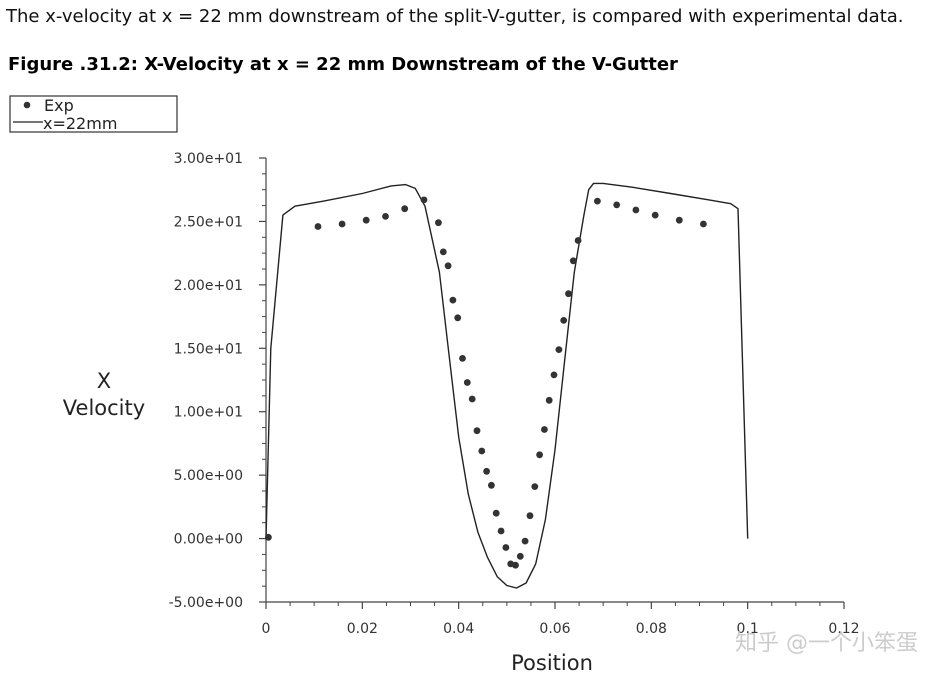 The height and width of the screenshot is (681, 943). What do you see at coordinates (651, 629) in the screenshot?
I see `x-tick-label: 0.08` at bounding box center [651, 629].